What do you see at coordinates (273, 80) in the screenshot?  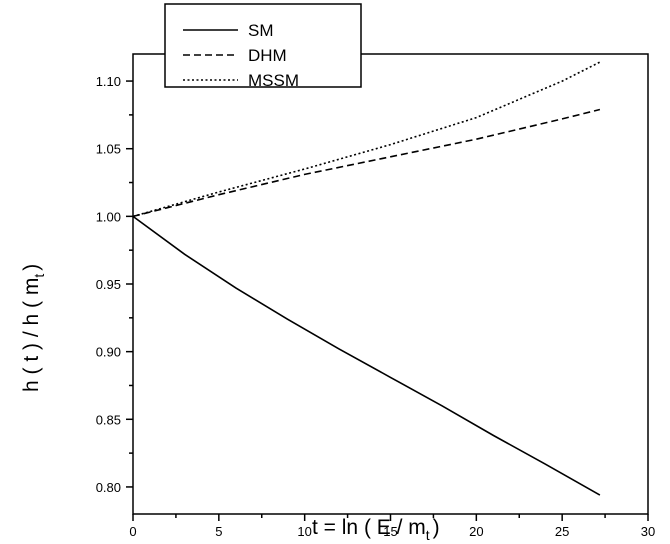 I see `legend-label-mssm: MSSM` at bounding box center [273, 80].